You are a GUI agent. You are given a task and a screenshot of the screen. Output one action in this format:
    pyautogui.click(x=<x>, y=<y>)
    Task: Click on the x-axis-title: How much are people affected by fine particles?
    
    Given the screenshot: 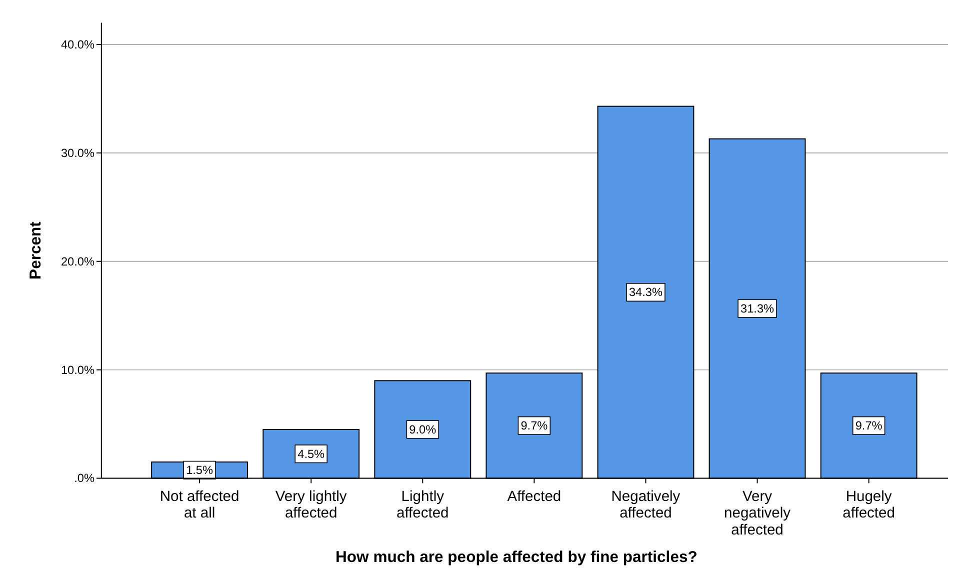 What is the action you would take?
    pyautogui.click(x=517, y=557)
    